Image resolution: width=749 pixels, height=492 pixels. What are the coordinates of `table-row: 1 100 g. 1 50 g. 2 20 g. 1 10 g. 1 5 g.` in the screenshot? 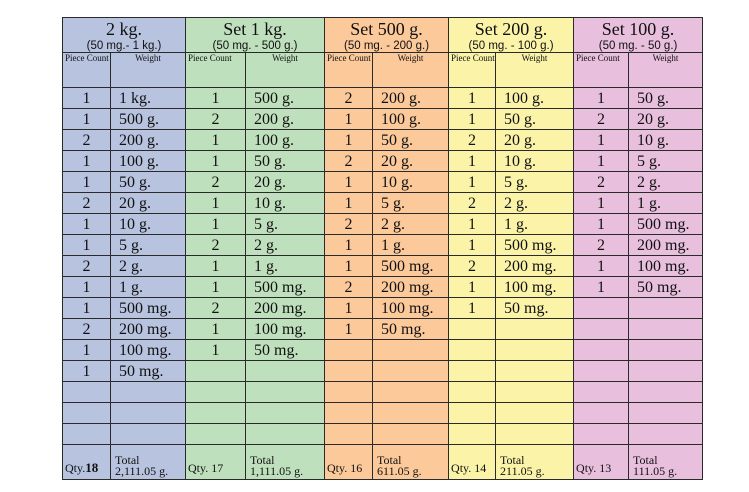 It's located at (383, 161).